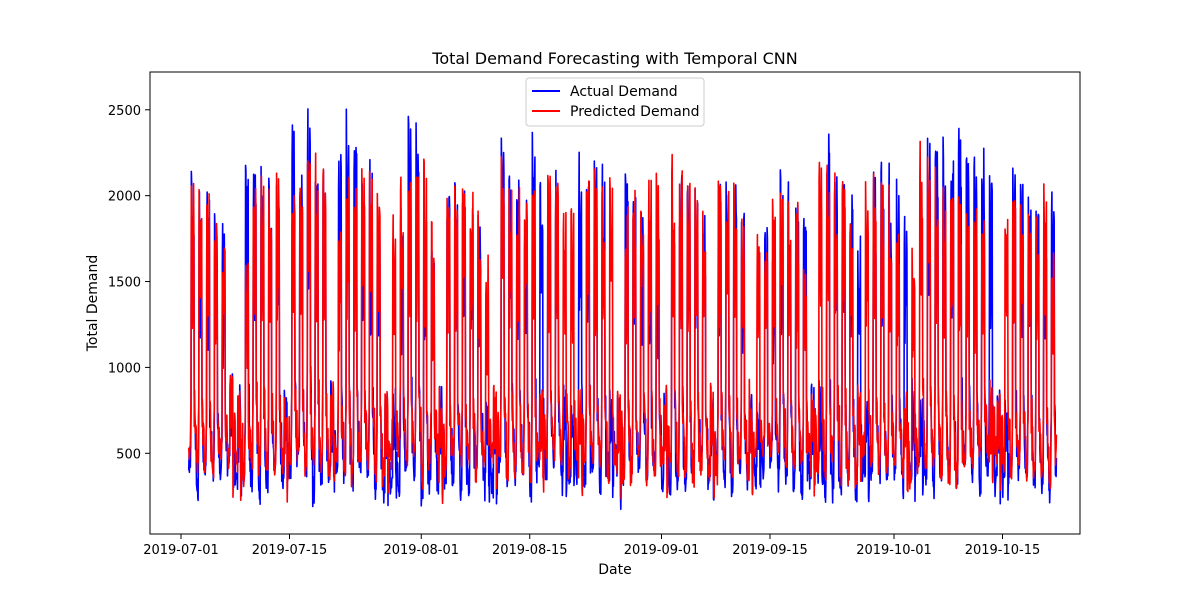 The image size is (1200, 600). I want to click on legend-label-predicted: Predicted Demand, so click(635, 112).